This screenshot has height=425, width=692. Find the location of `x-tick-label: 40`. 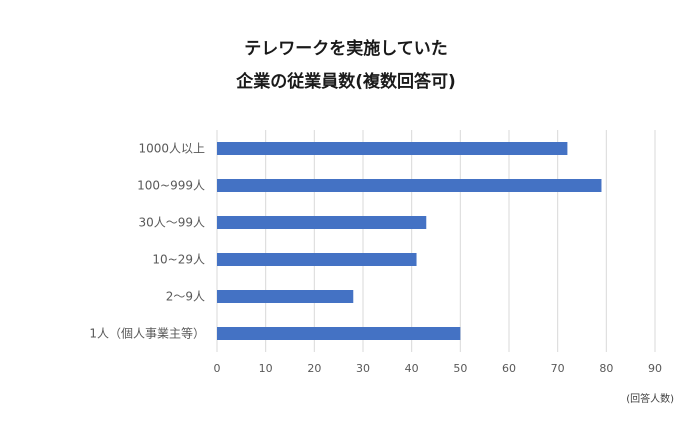

x-tick-label: 40 is located at coordinates (412, 368).